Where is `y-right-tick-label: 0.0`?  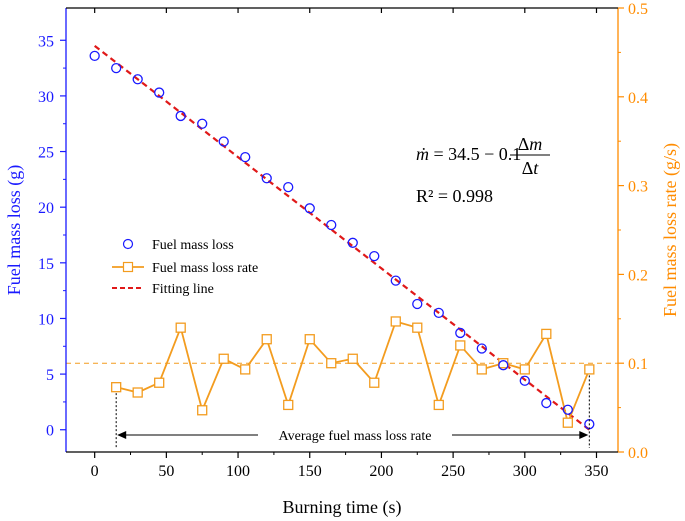 y-right-tick-label: 0.0 is located at coordinates (638, 453).